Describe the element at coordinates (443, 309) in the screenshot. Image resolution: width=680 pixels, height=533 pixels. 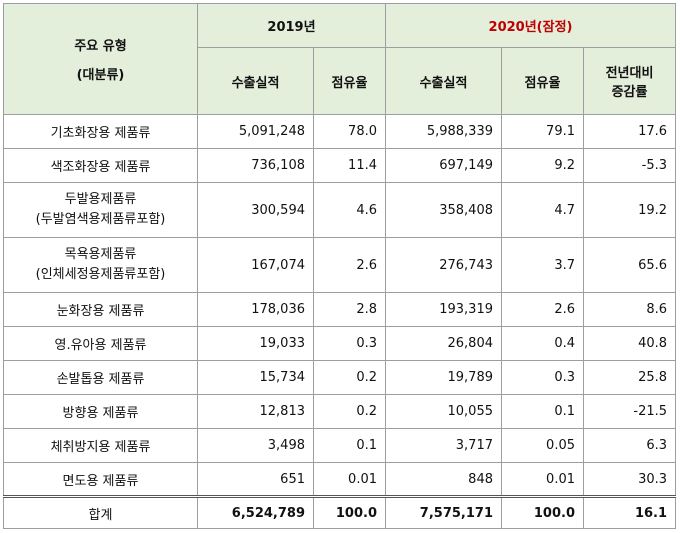
I see `export-2020-cell: 193,319` at that location.